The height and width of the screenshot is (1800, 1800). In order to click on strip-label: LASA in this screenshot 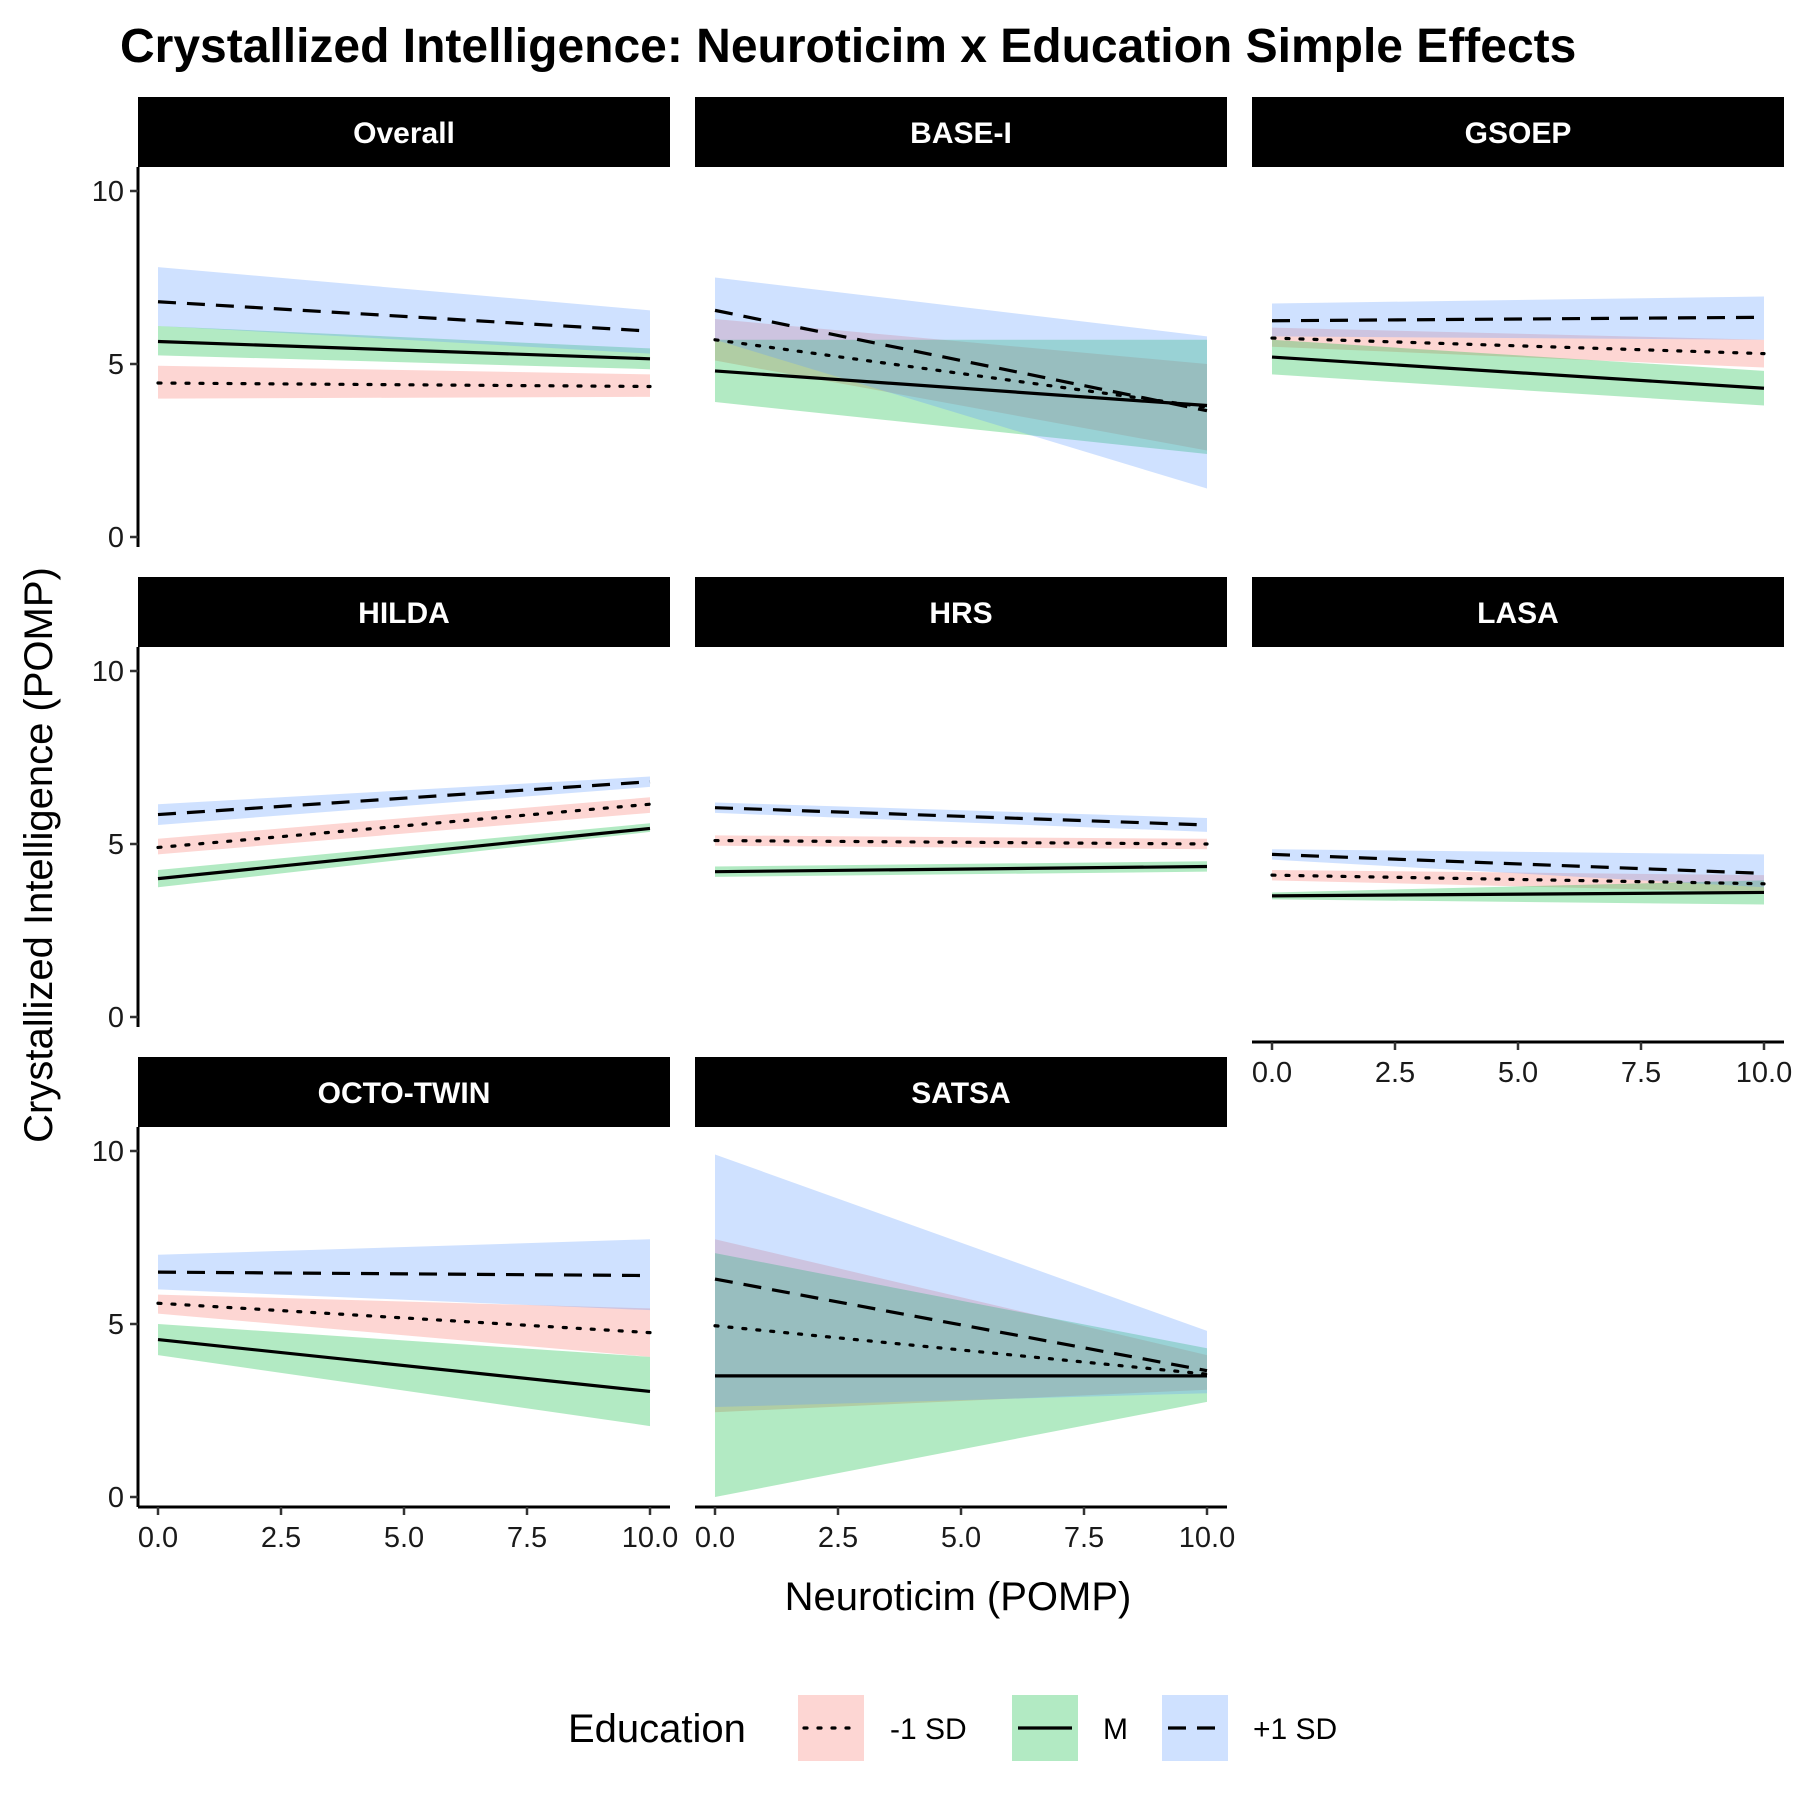, I will do `click(1518, 613)`.